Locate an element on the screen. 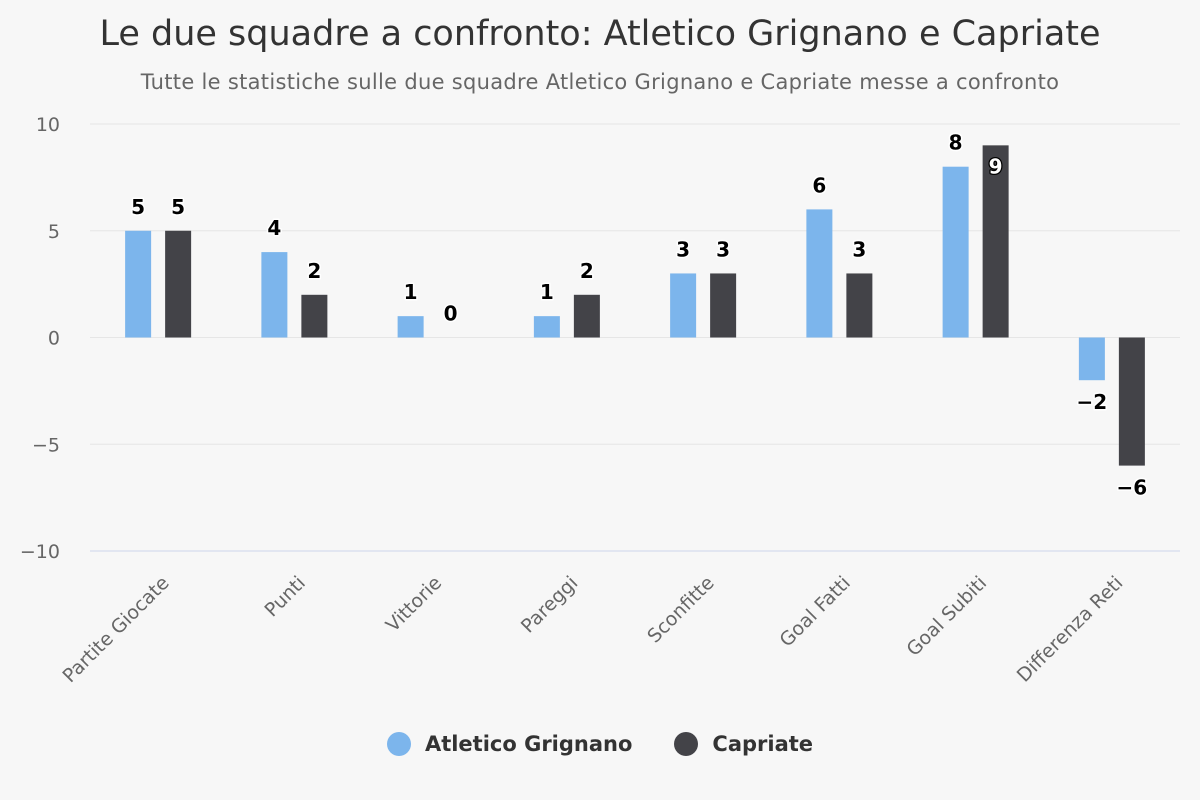 Image resolution: width=1200 pixels, height=800 pixels. data-label-capriate-goal-fatti: 3 is located at coordinates (859, 249).